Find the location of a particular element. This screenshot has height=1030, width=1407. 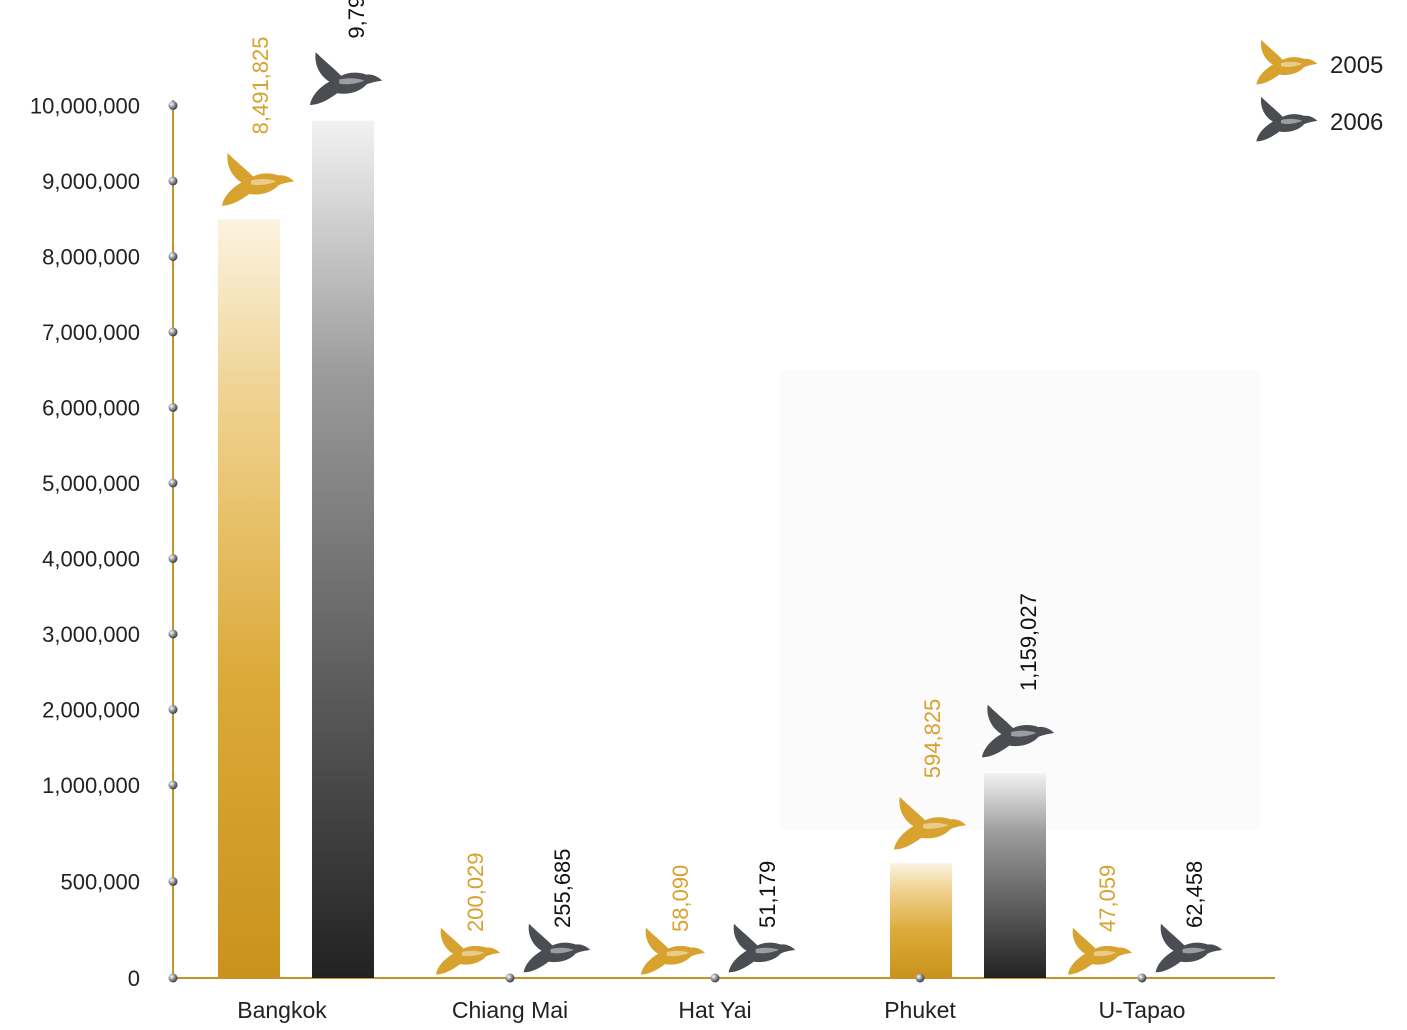

bar-2006-bangkok is located at coordinates (343, 549).